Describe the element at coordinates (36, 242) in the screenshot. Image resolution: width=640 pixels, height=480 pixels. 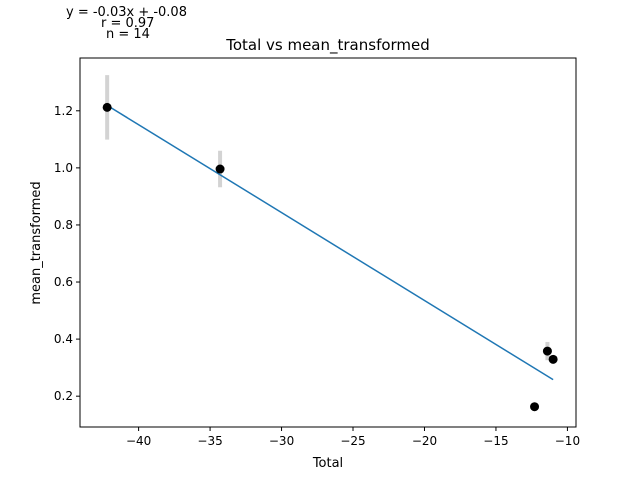
I see `y-axis-label: mean_transformed` at that location.